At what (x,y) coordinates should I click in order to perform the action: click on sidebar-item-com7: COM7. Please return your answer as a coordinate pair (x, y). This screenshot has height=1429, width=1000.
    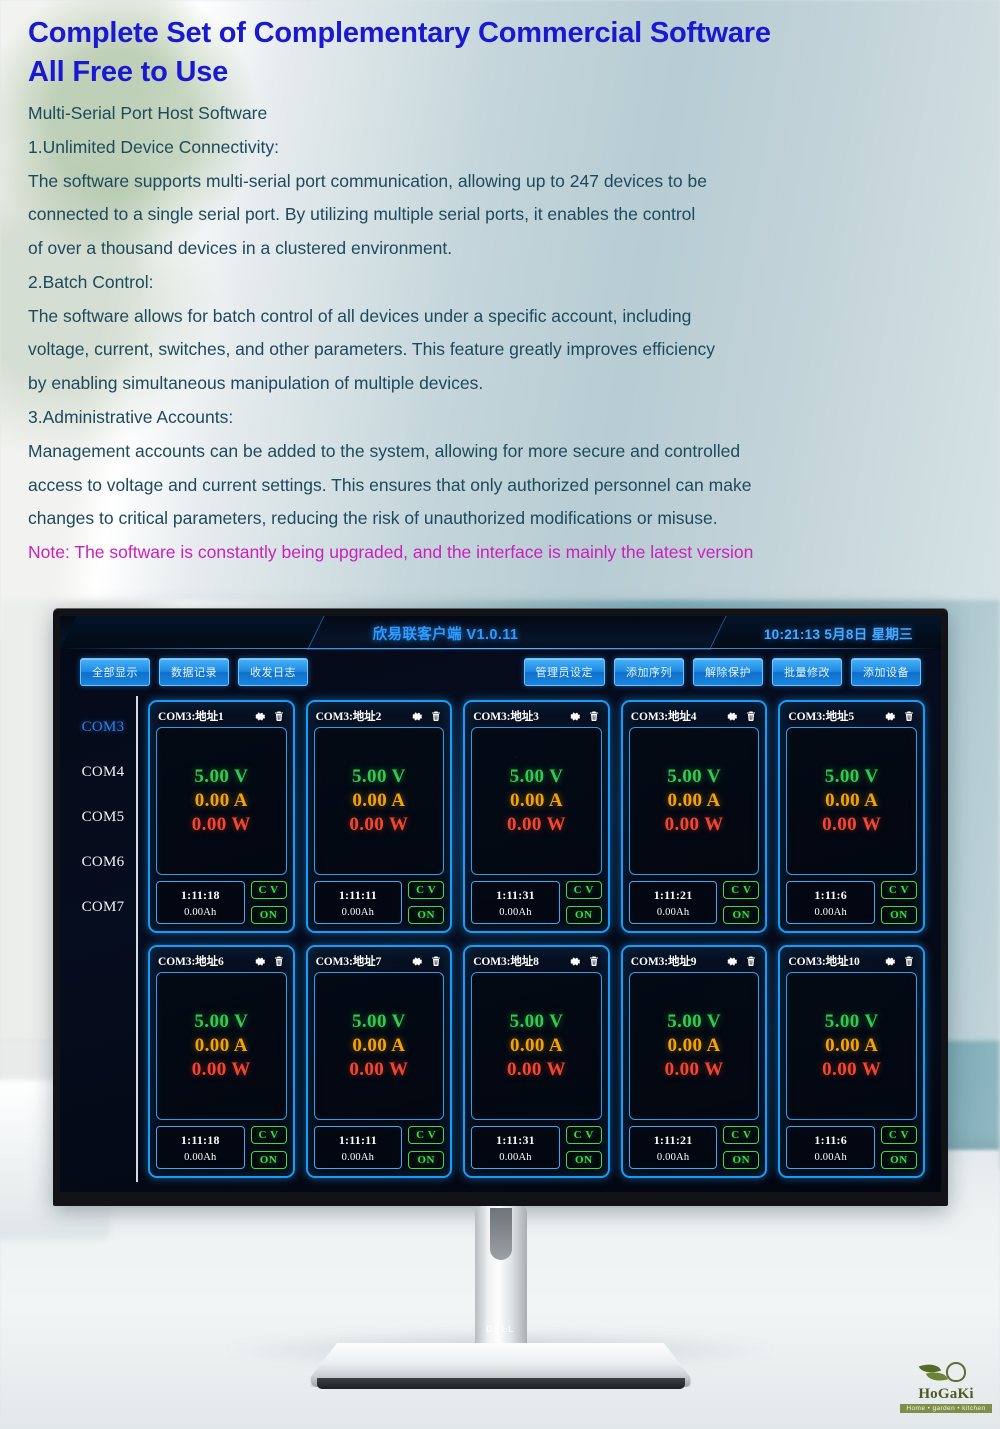
    Looking at the image, I should click on (103, 907).